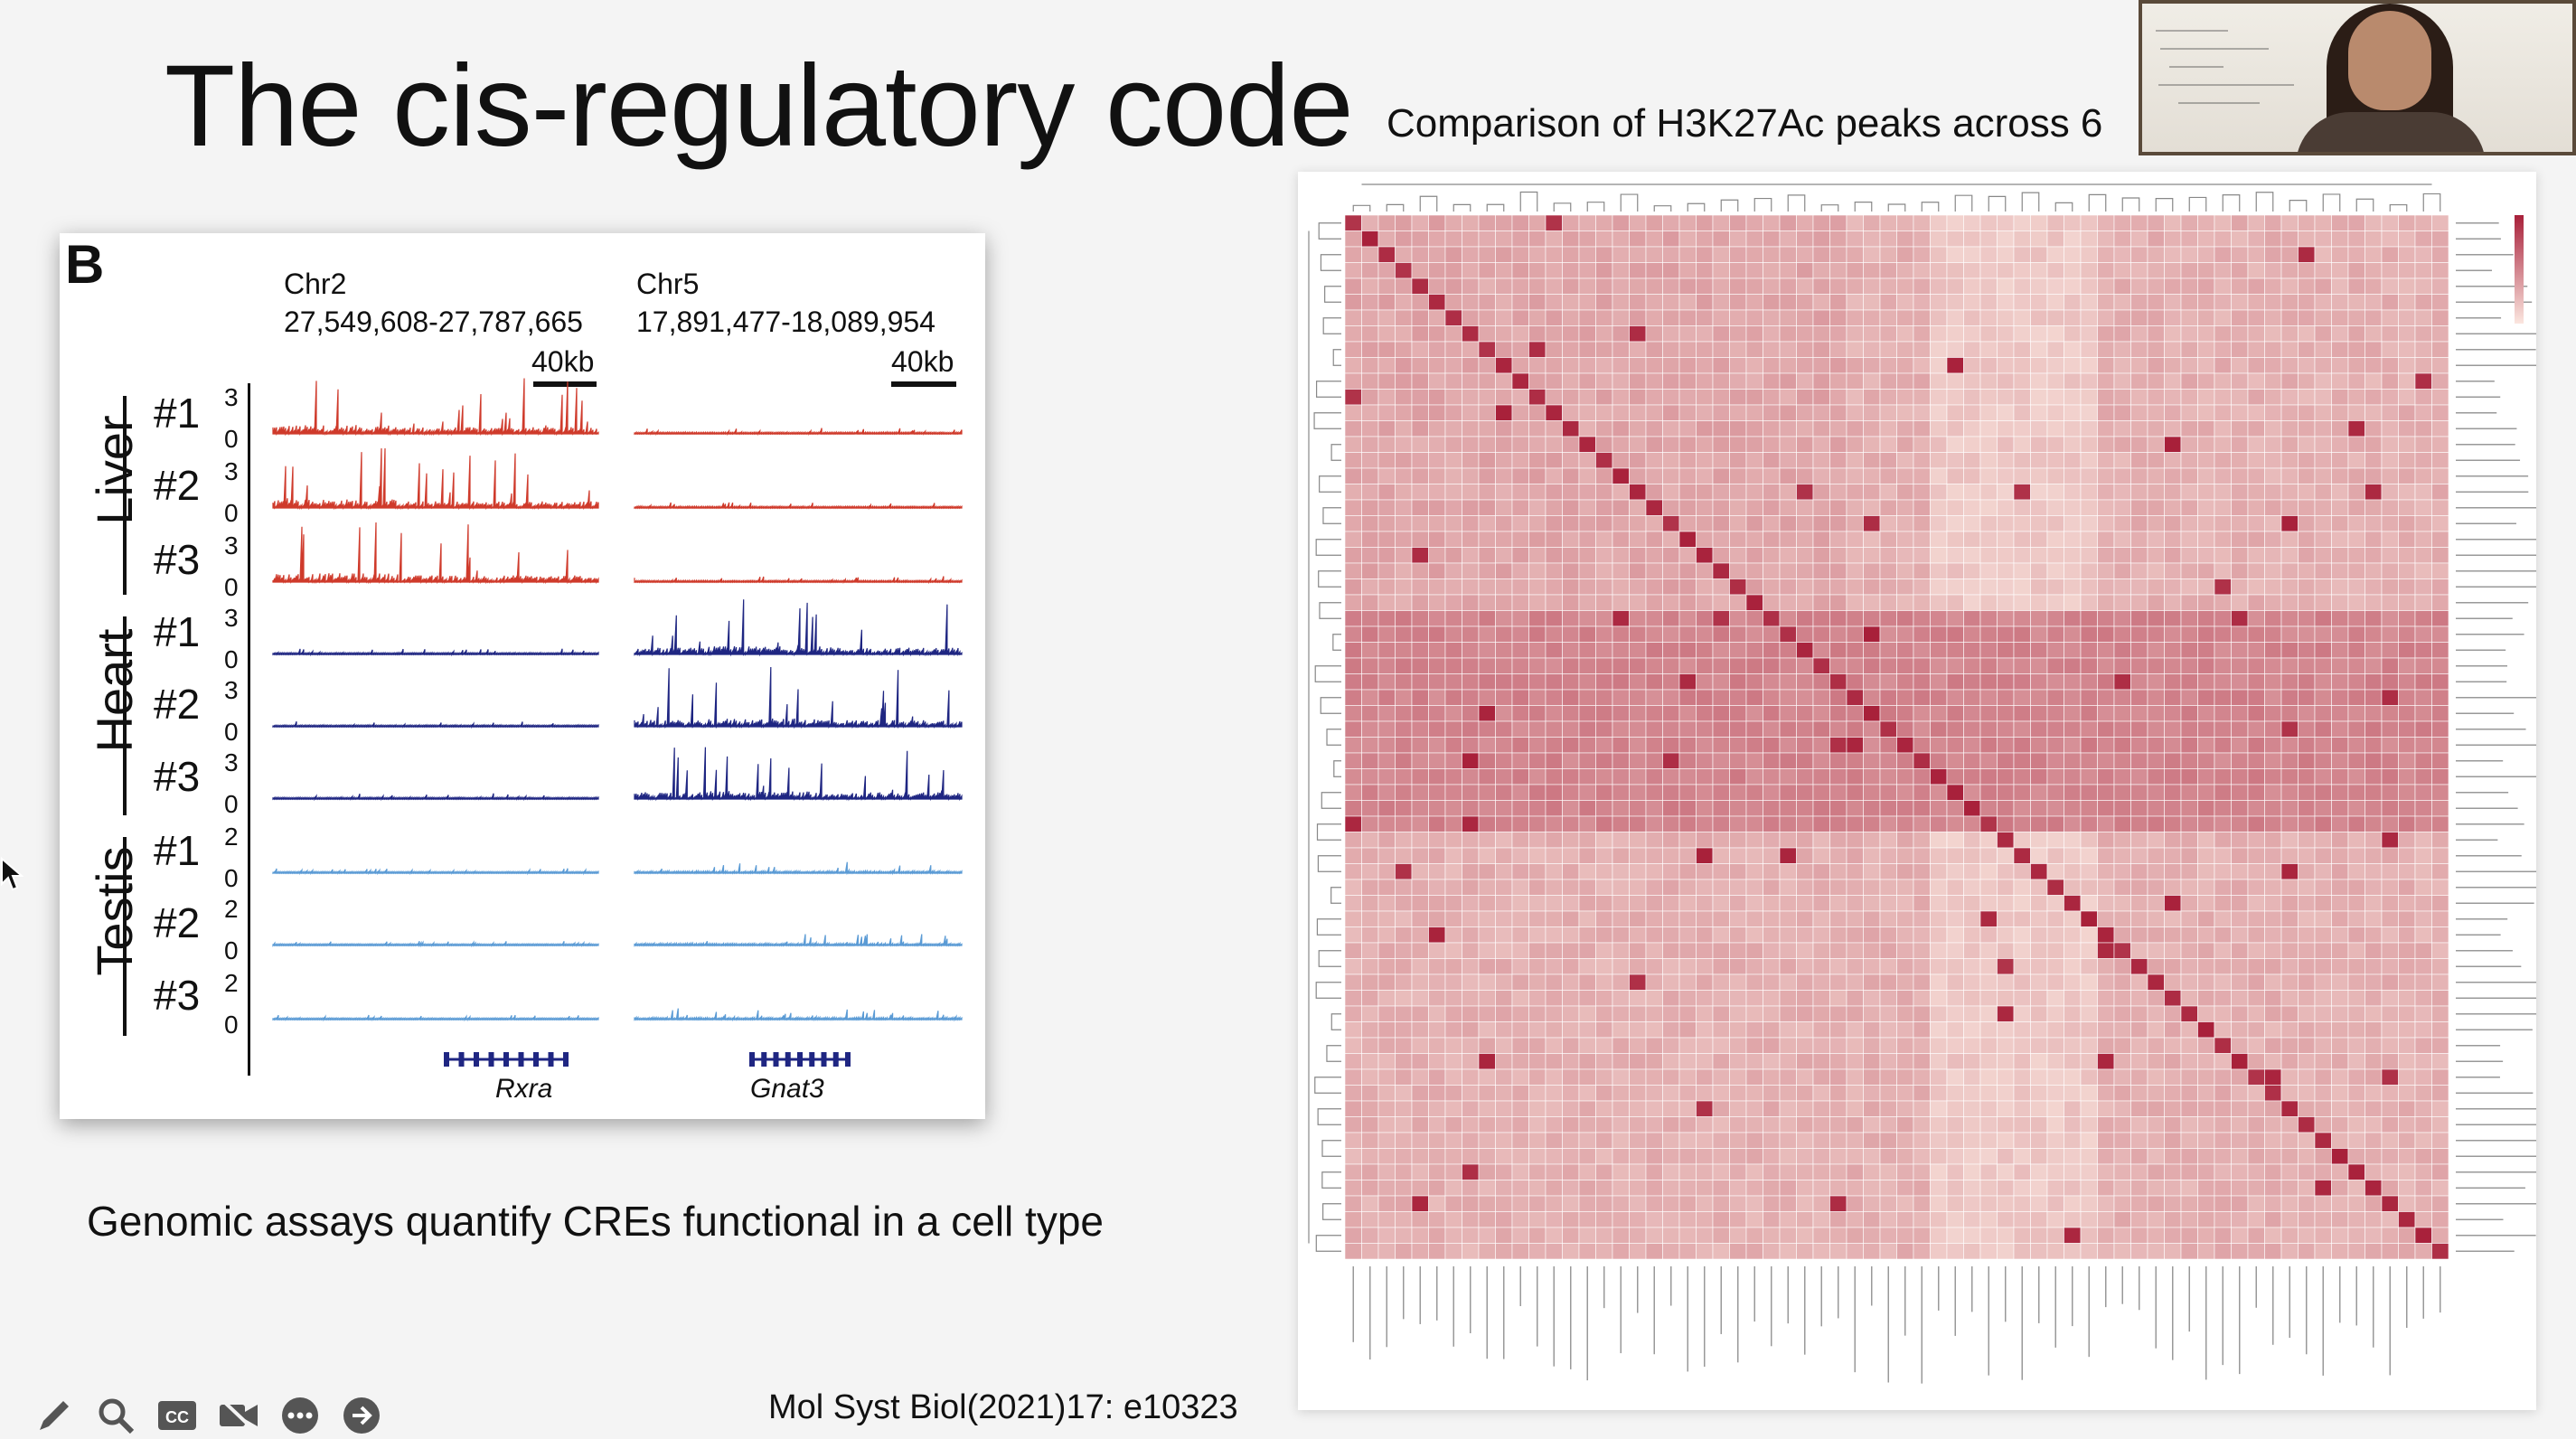  I want to click on camera-off-icon, so click(239, 1415).